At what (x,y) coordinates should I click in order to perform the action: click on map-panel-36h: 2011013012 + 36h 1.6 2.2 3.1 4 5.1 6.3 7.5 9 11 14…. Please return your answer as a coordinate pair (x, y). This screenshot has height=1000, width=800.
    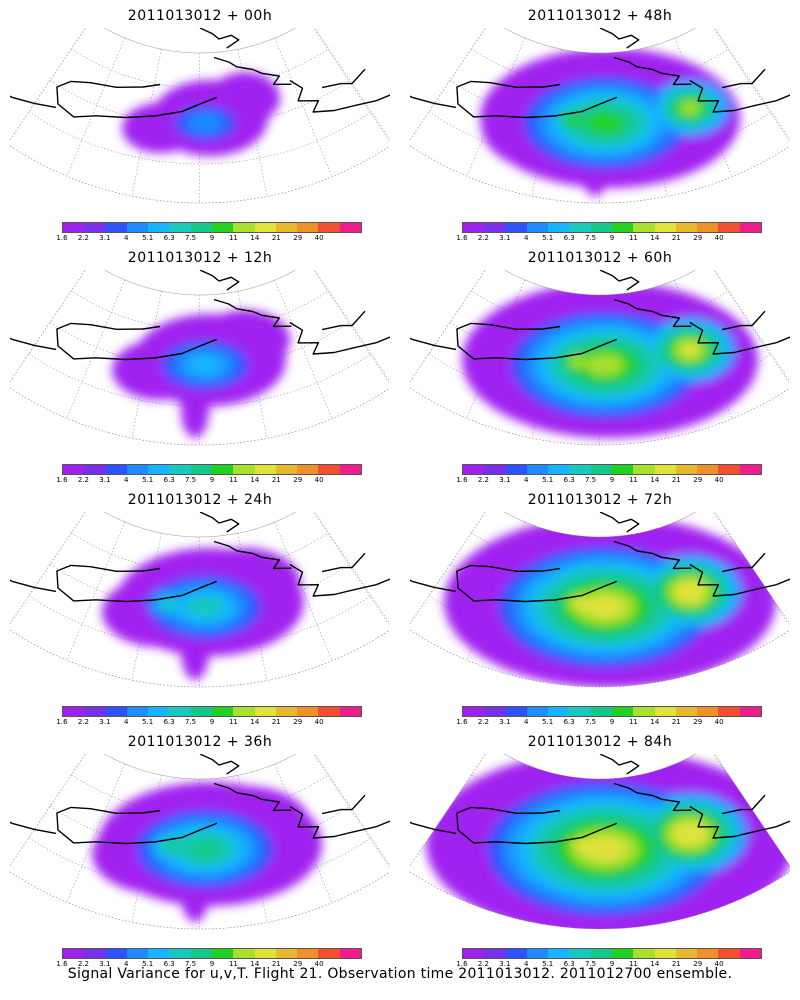
    Looking at the image, I should click on (200, 847).